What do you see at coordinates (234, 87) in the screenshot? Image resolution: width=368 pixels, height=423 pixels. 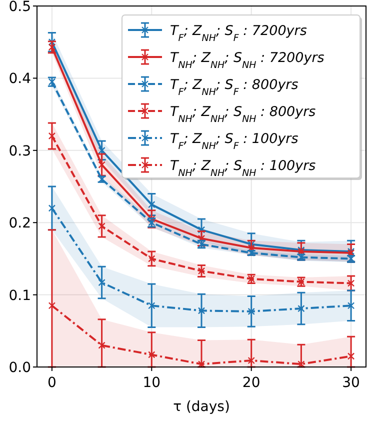 I see `legend-label: T$_{F}$; Z$_{NH}$; S$_{F}$ : 800yrs` at bounding box center [234, 87].